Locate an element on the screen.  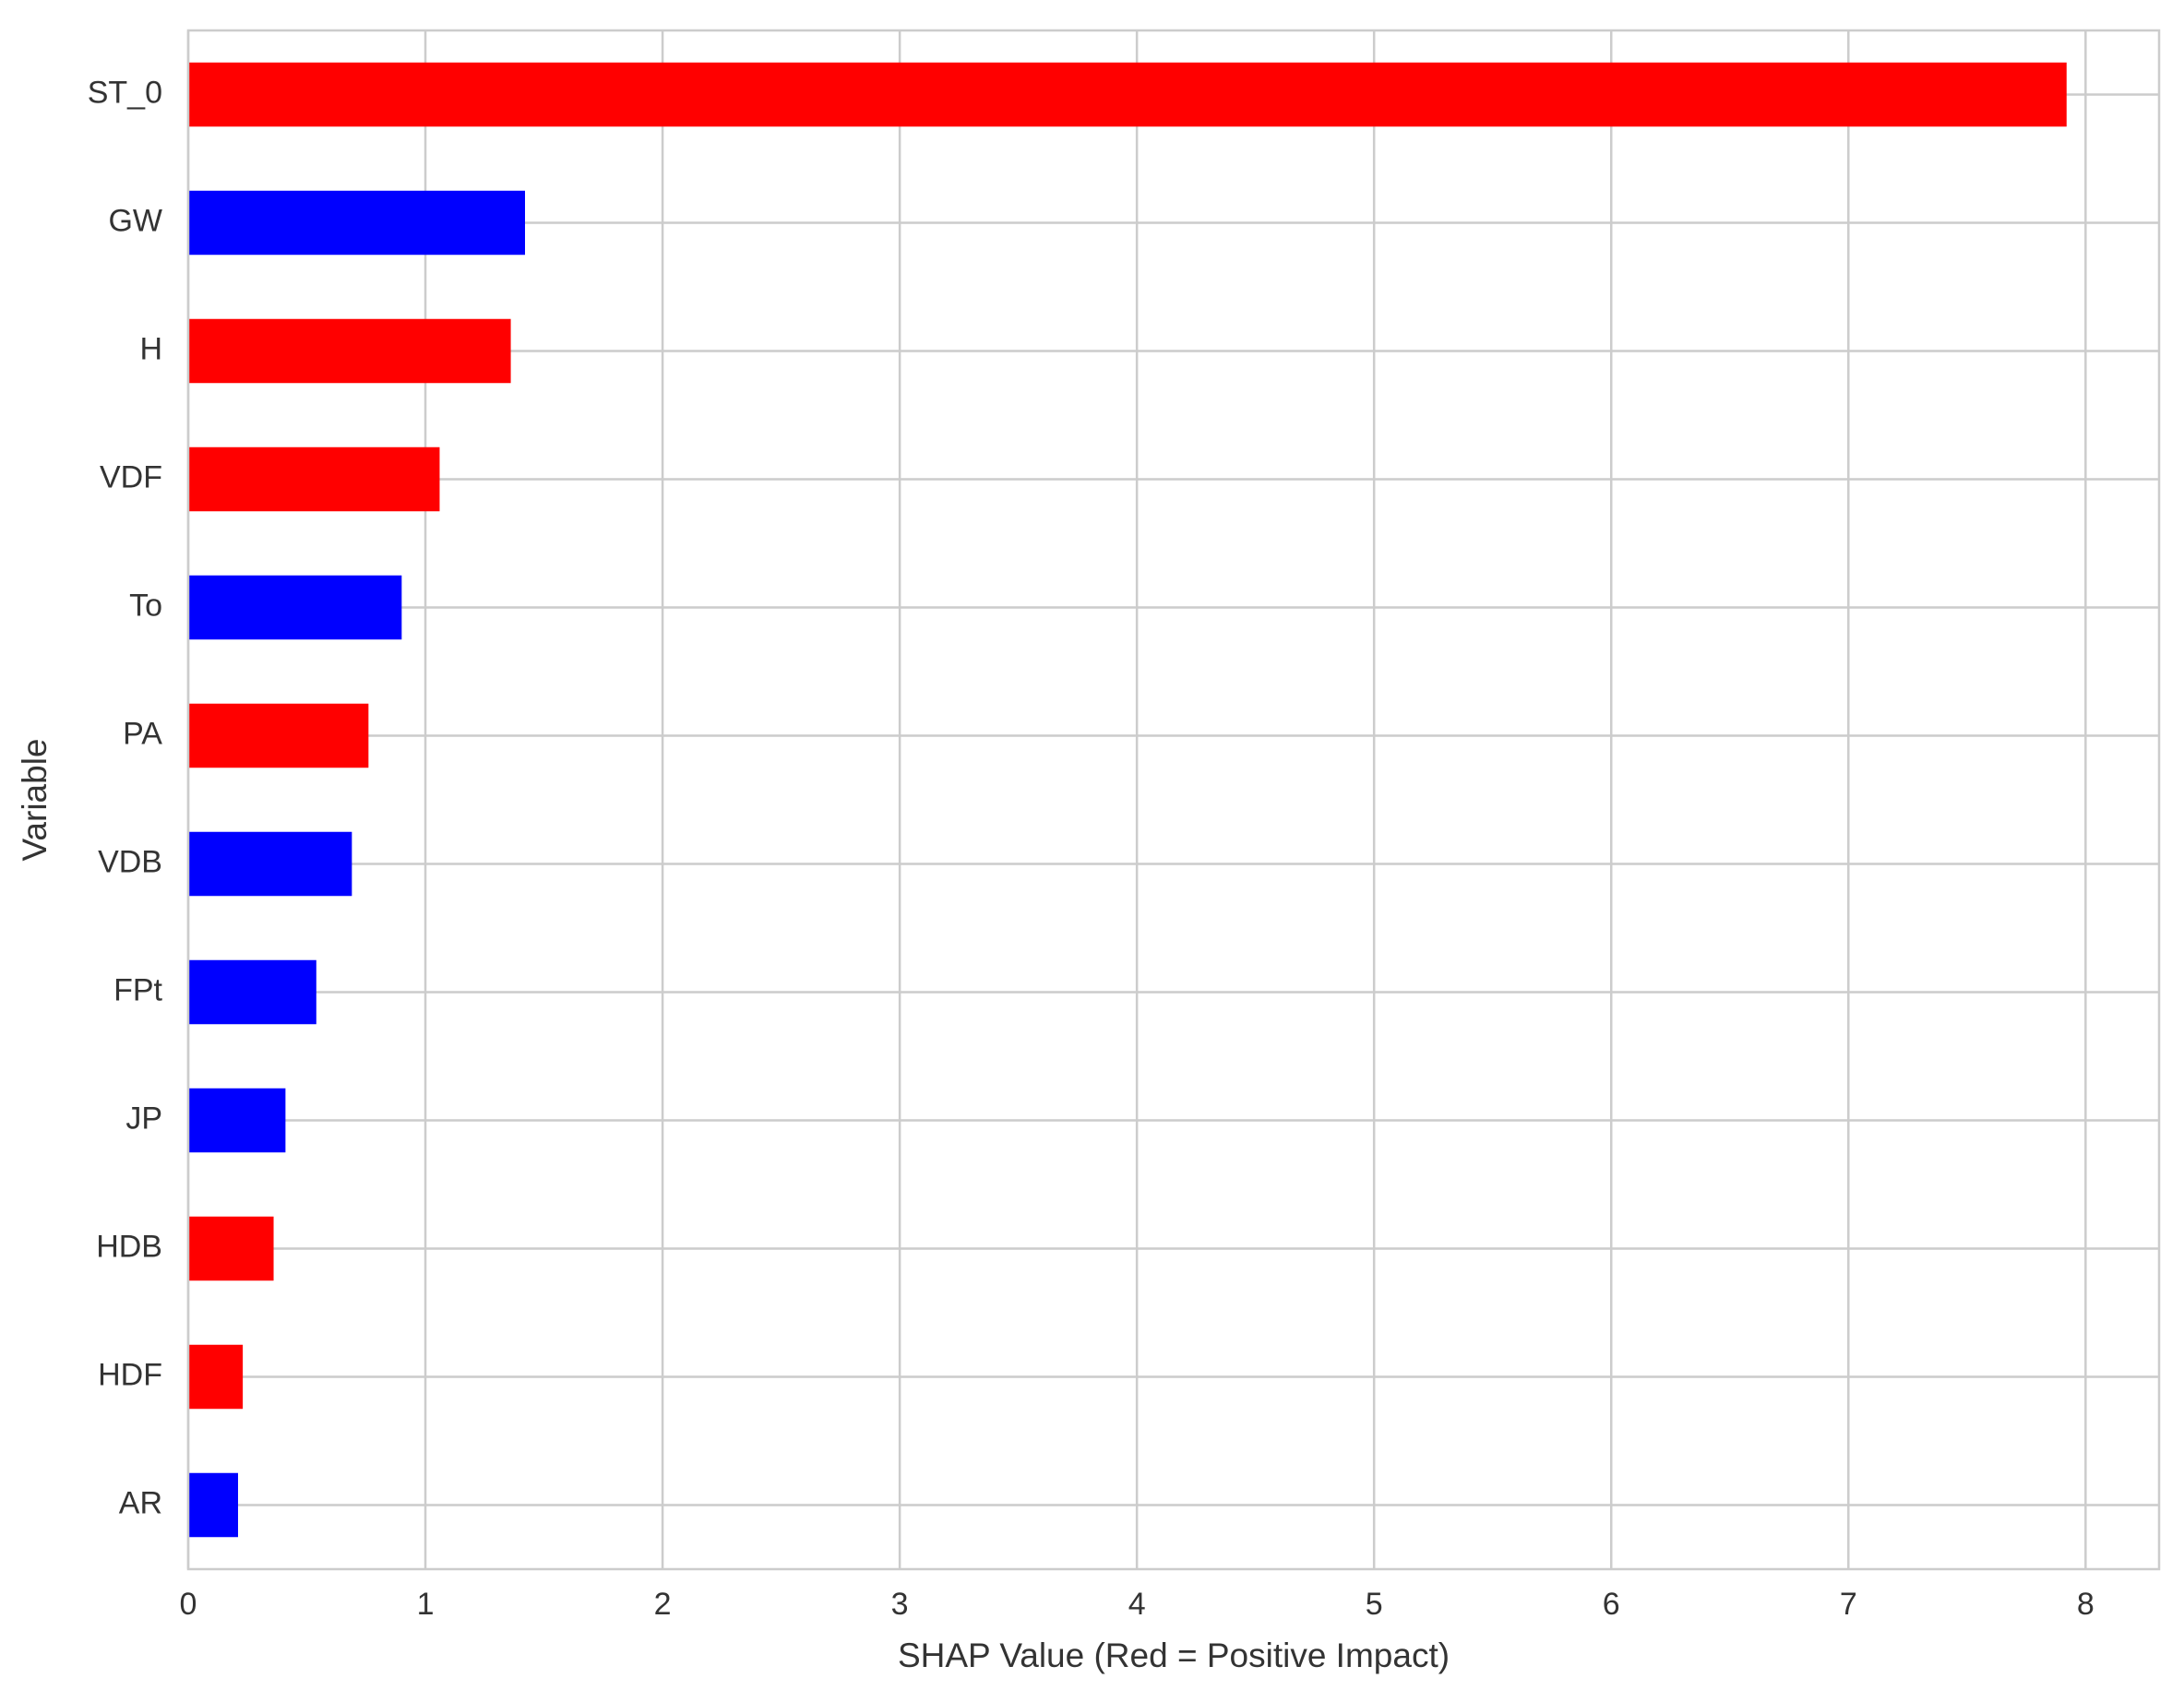
x-tick-label: 4 is located at coordinates (1137, 1604).